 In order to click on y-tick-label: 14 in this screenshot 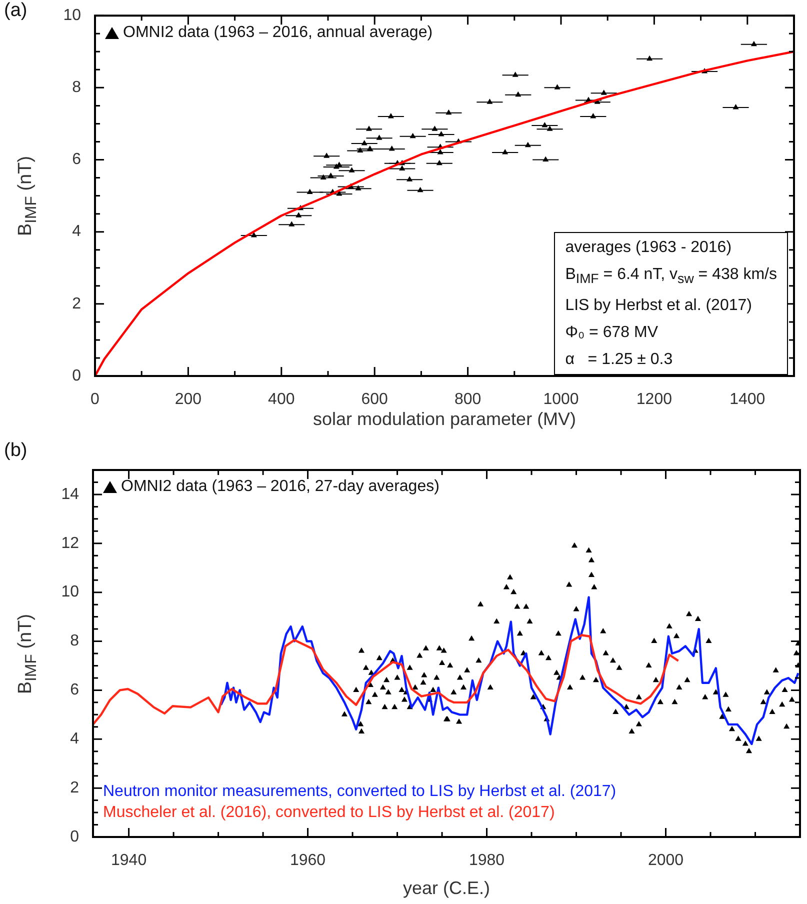, I will do `click(70, 494)`.